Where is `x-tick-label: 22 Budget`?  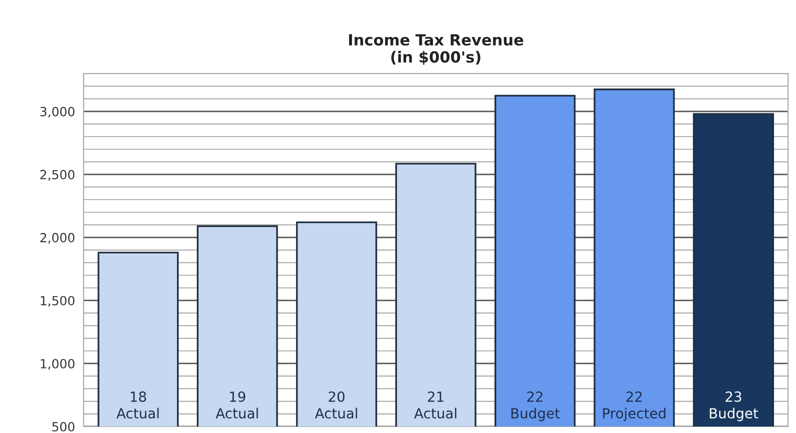 x-tick-label: 22 Budget is located at coordinates (535, 406).